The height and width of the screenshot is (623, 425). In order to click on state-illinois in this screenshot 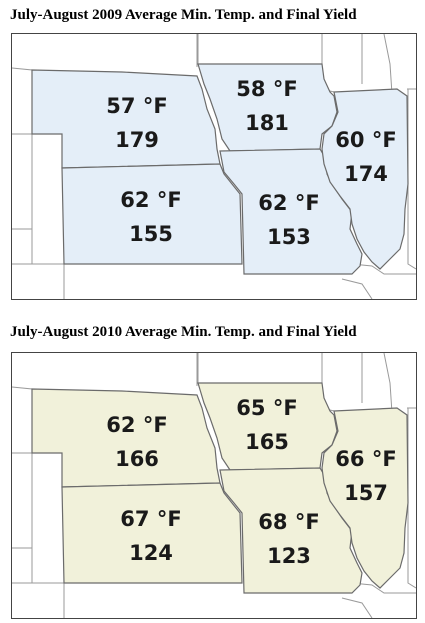, I will do `click(365, 179)`.